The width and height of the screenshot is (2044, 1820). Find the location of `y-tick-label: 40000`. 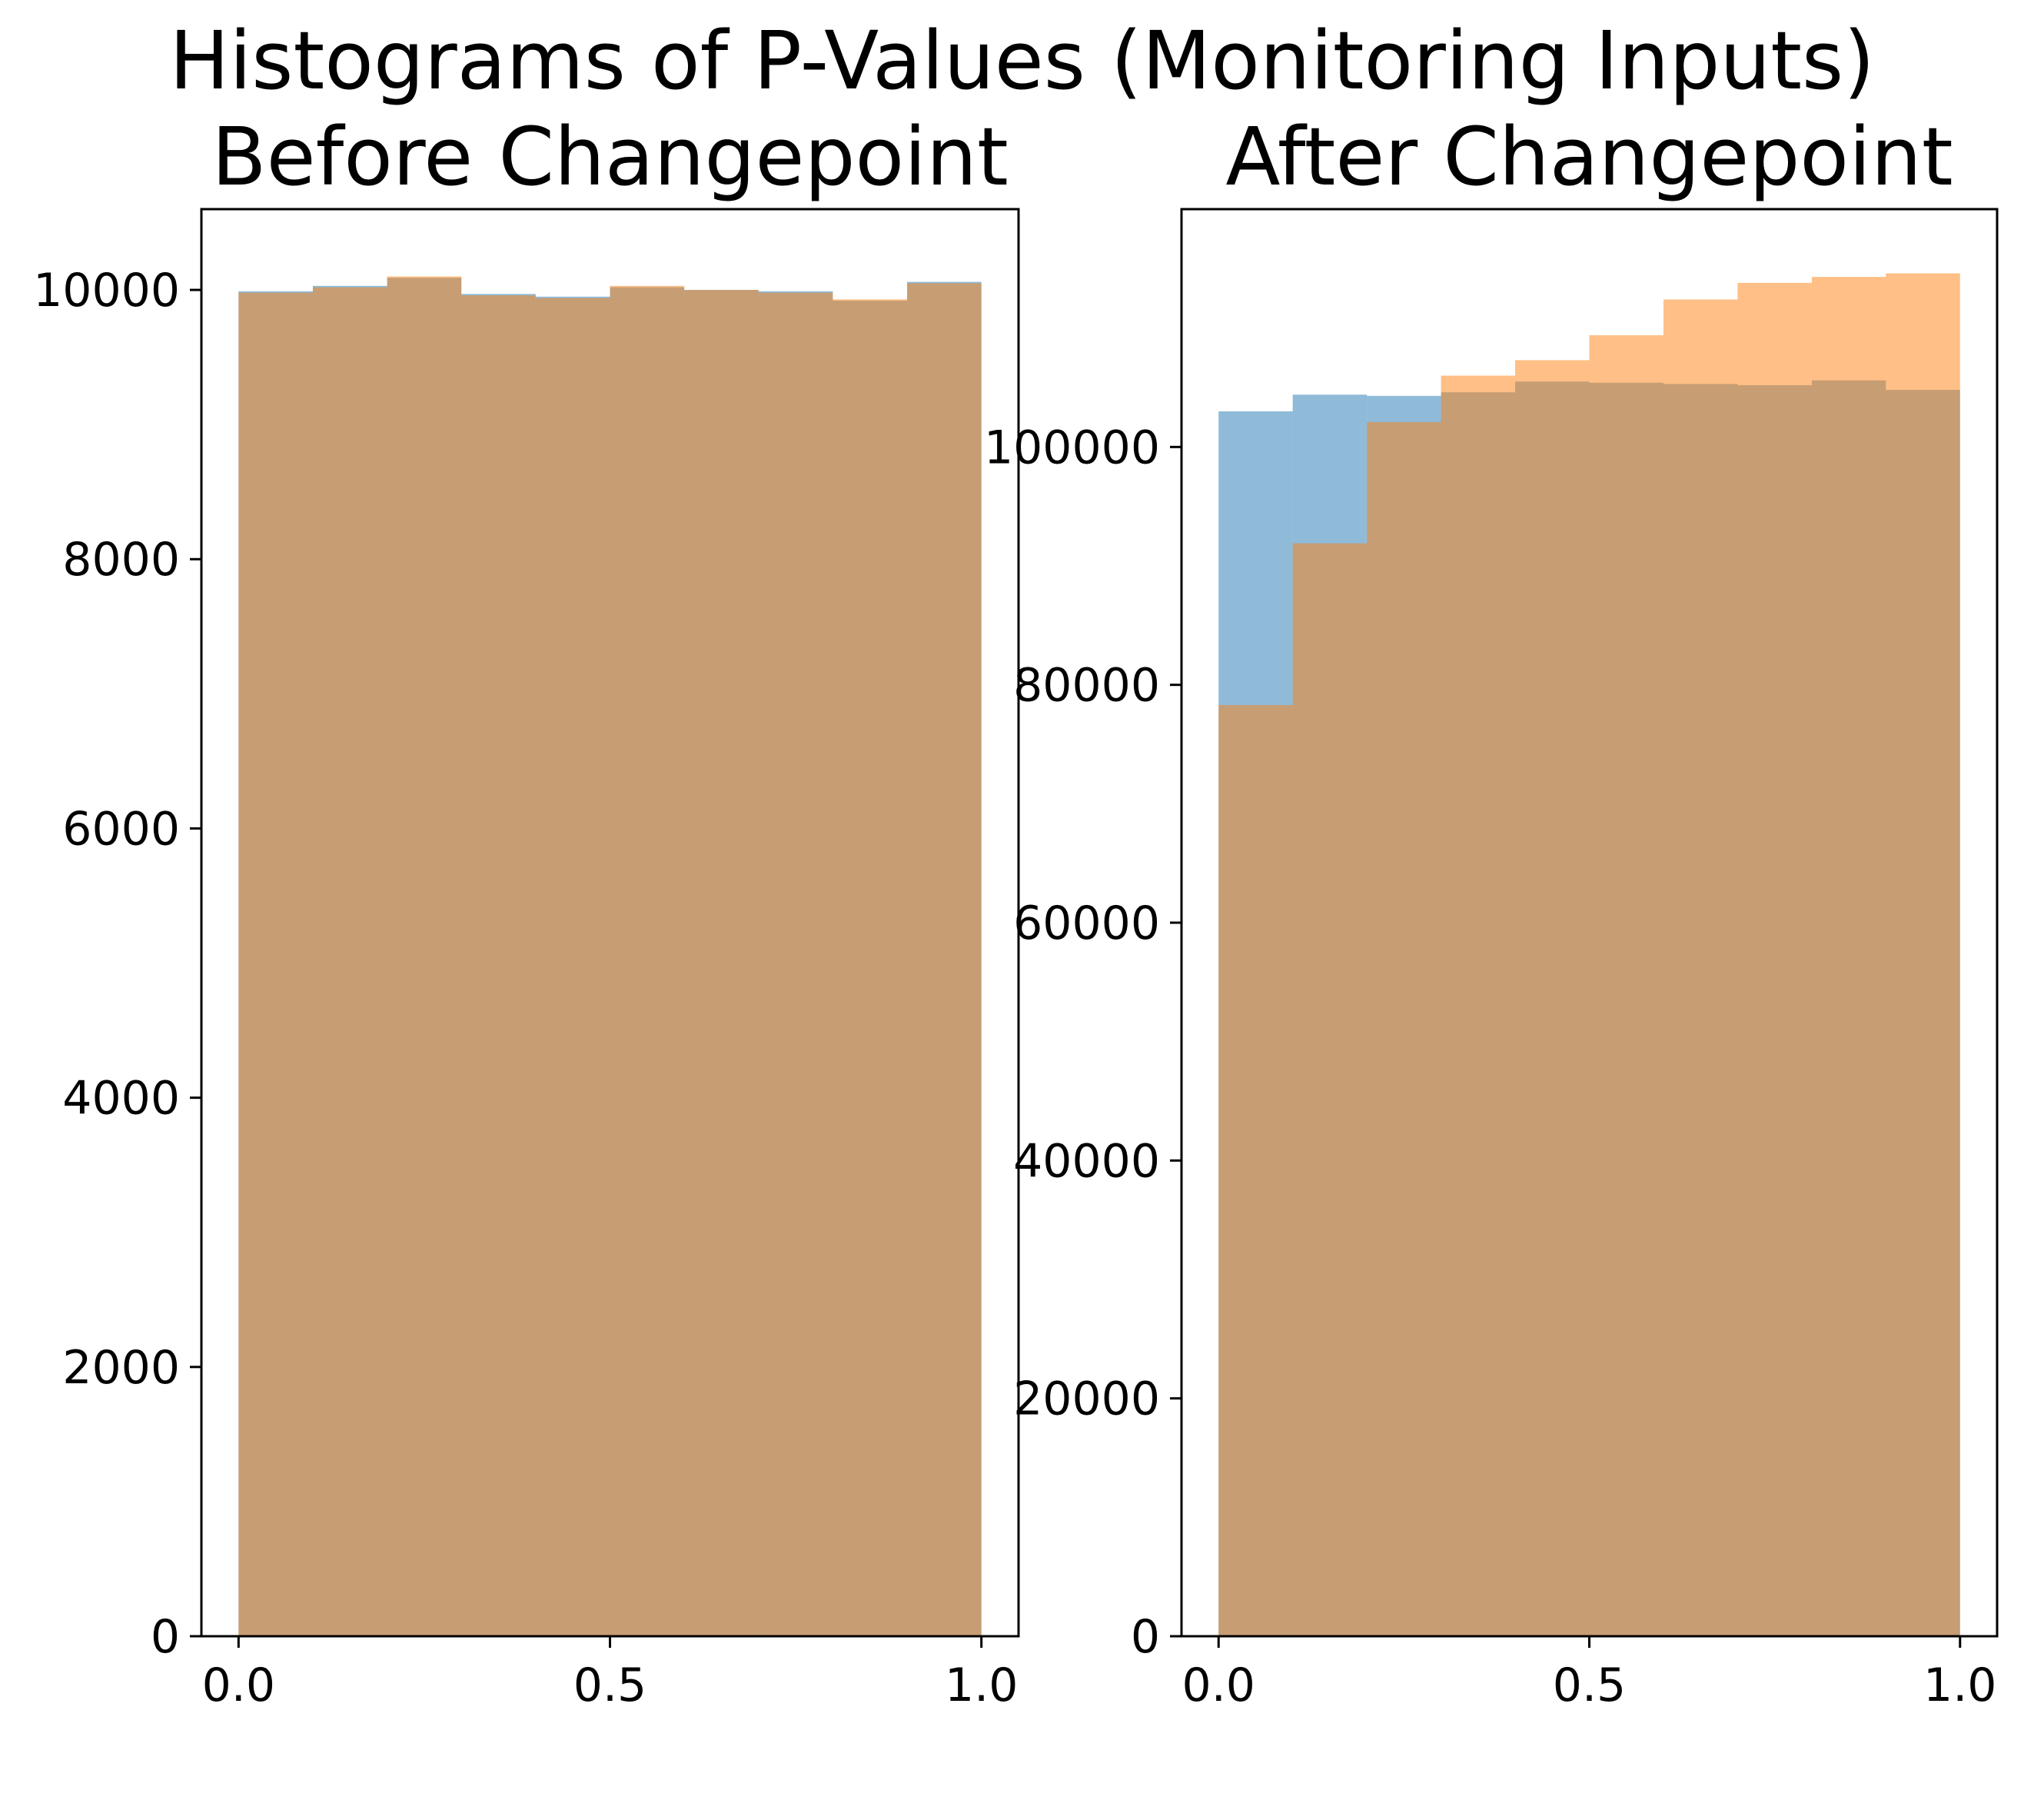

y-tick-label: 40000 is located at coordinates (1087, 1161).